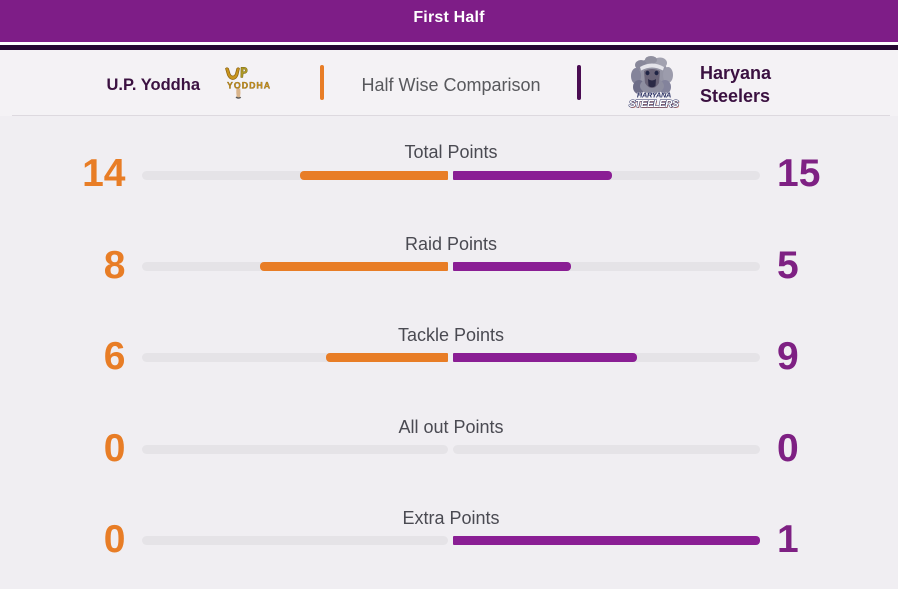 Image resolution: width=898 pixels, height=589 pixels. What do you see at coordinates (654, 95) in the screenshot?
I see `svg-text: HARYANA` at bounding box center [654, 95].